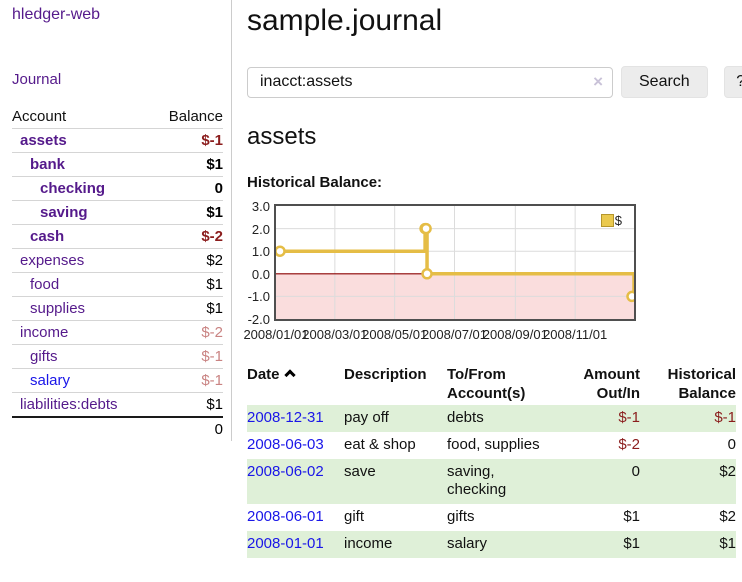  Describe the element at coordinates (618, 220) in the screenshot. I see `legend-label: $` at that location.